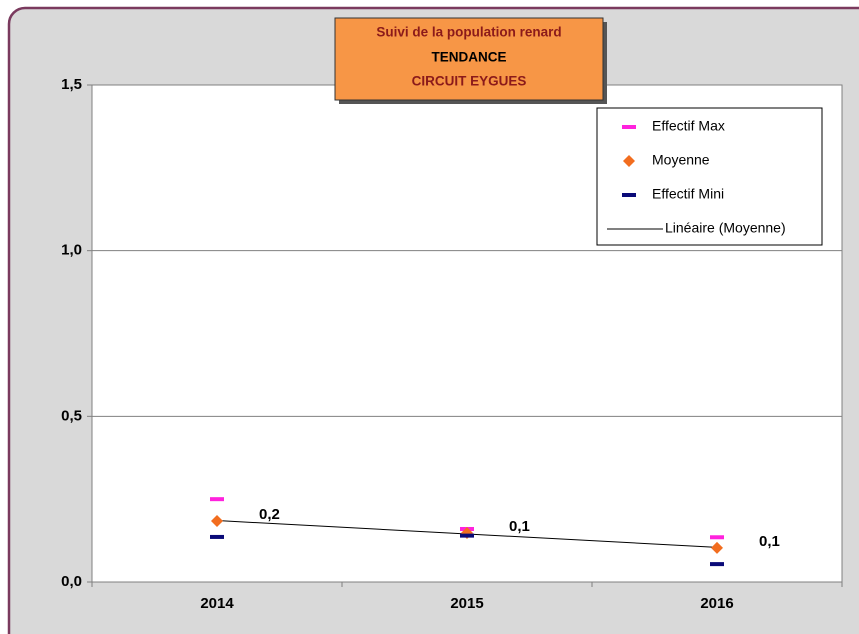 The image size is (859, 634). I want to click on legend-label: Effectif Max, so click(688, 126).